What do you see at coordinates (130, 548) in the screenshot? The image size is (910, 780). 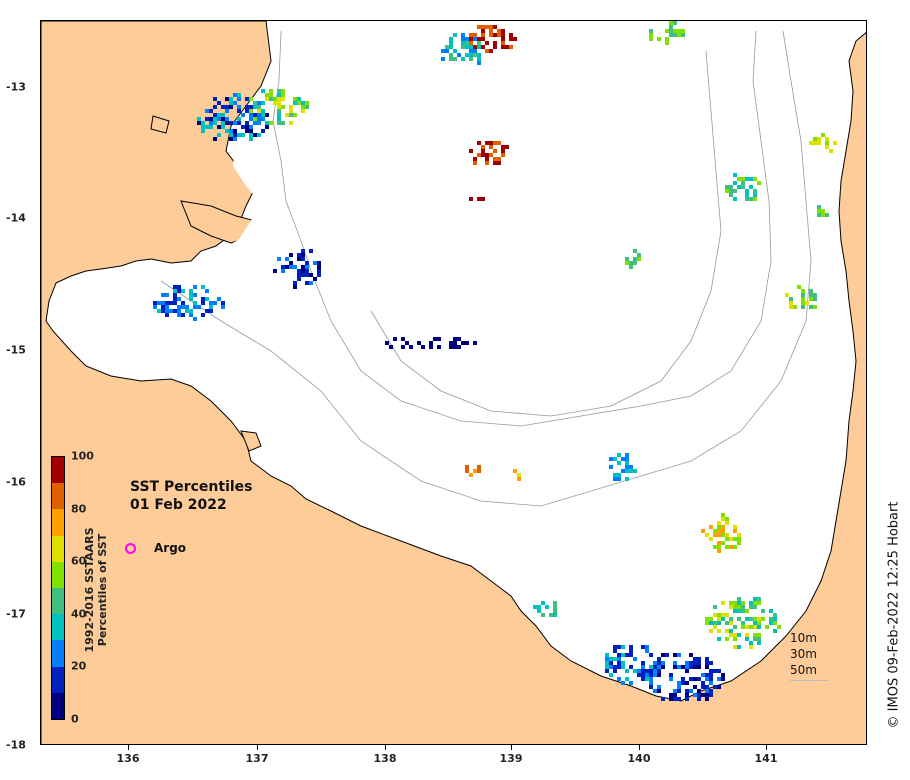 I see `argo-marker-icon` at bounding box center [130, 548].